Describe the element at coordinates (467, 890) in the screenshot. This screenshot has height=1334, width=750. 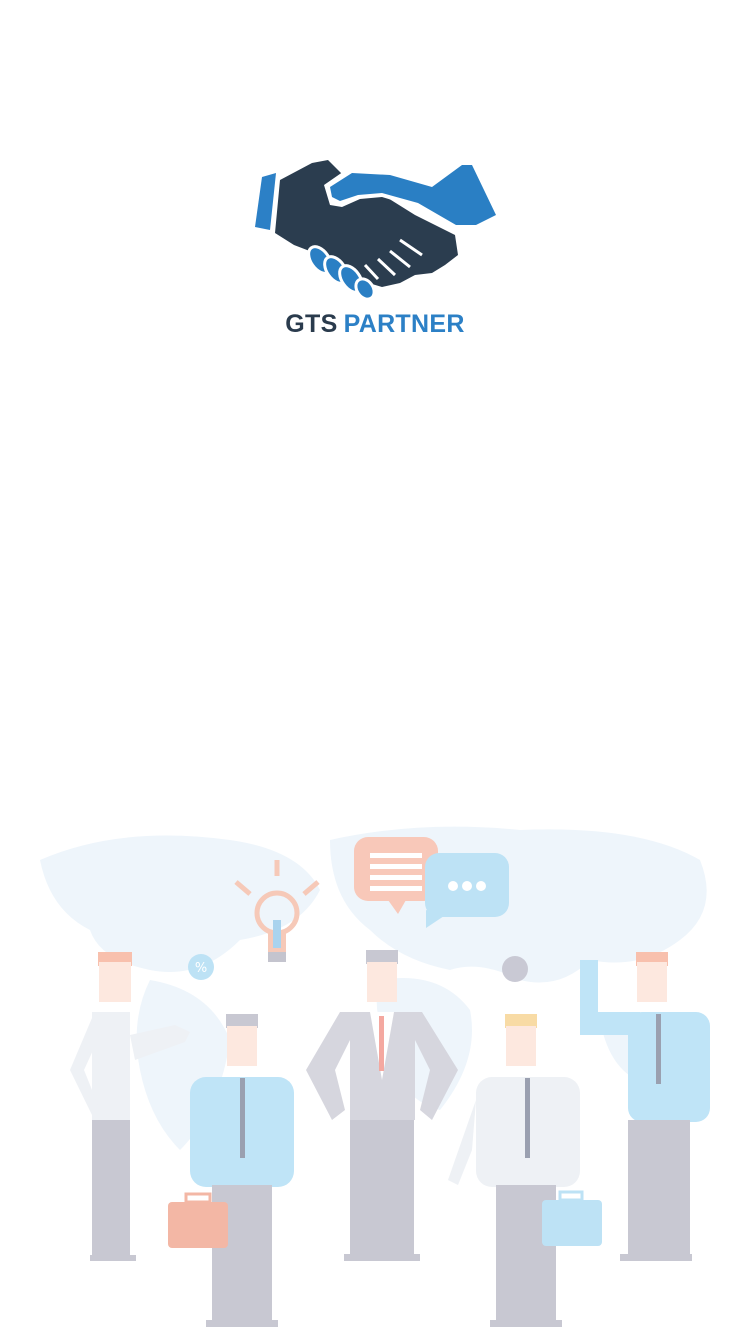
I see `chat-bubble-icon` at that location.